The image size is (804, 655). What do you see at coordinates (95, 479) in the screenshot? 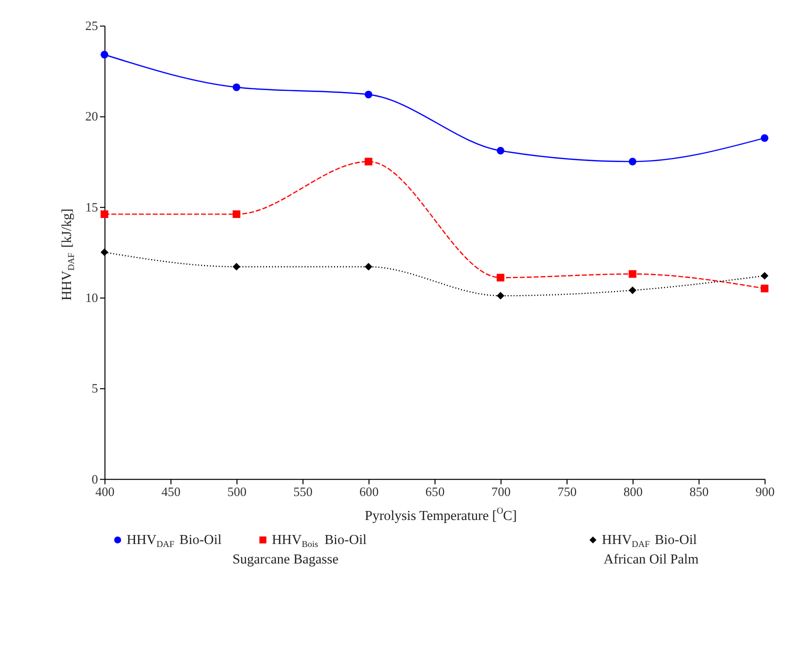
I see `y-tick-label: 0` at bounding box center [95, 479].